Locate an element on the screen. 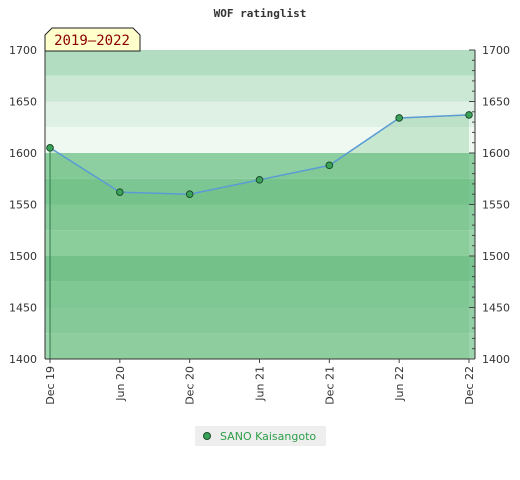 Image resolution: width=520 pixels, height=480 pixels. legend: SANO Kaisangoto is located at coordinates (260, 436).